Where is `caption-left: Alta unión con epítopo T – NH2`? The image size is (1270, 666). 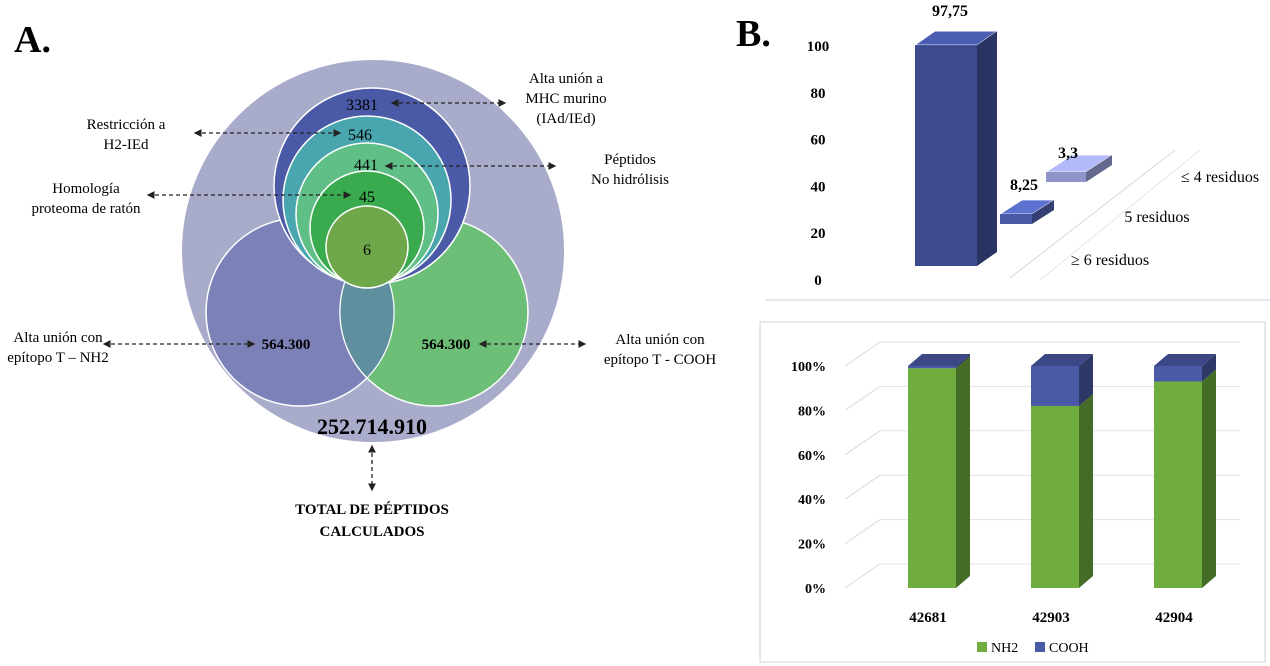
caption-left: Alta unión con epítopo T – NH2 is located at coordinates (58, 348).